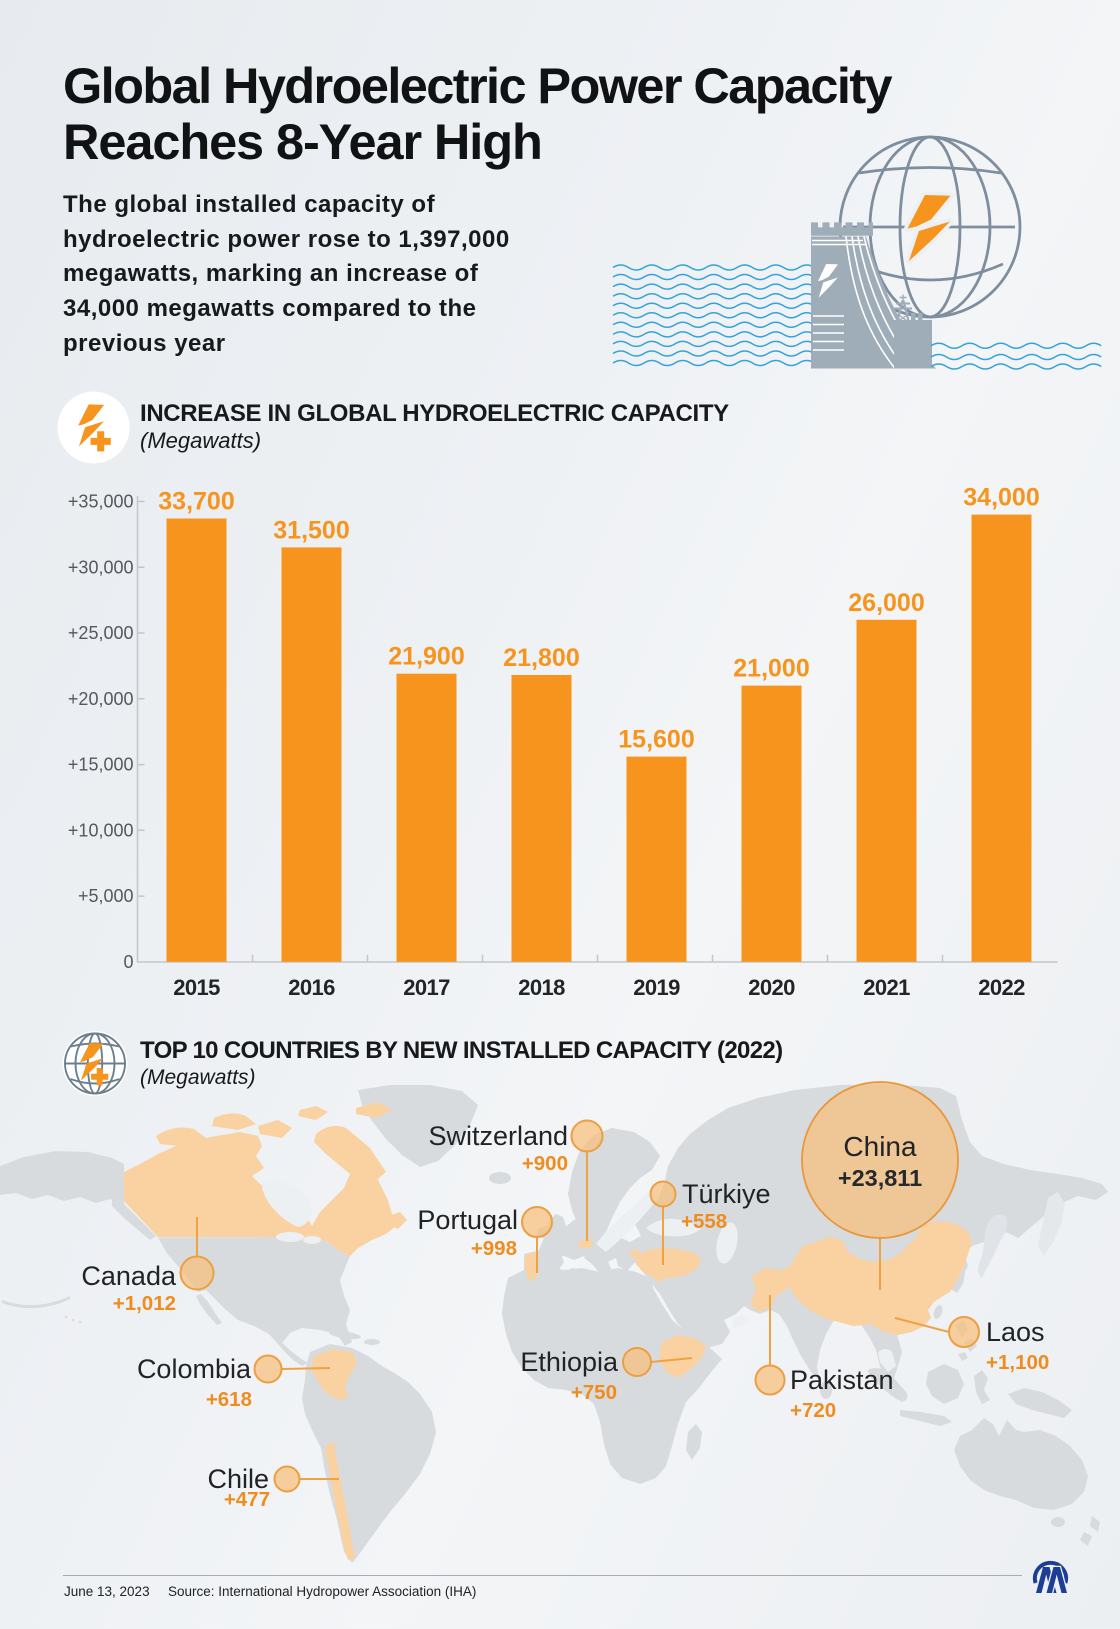 This screenshot has height=1629, width=1120. What do you see at coordinates (541, 658) in the screenshot?
I see `svg-text: 21,800` at bounding box center [541, 658].